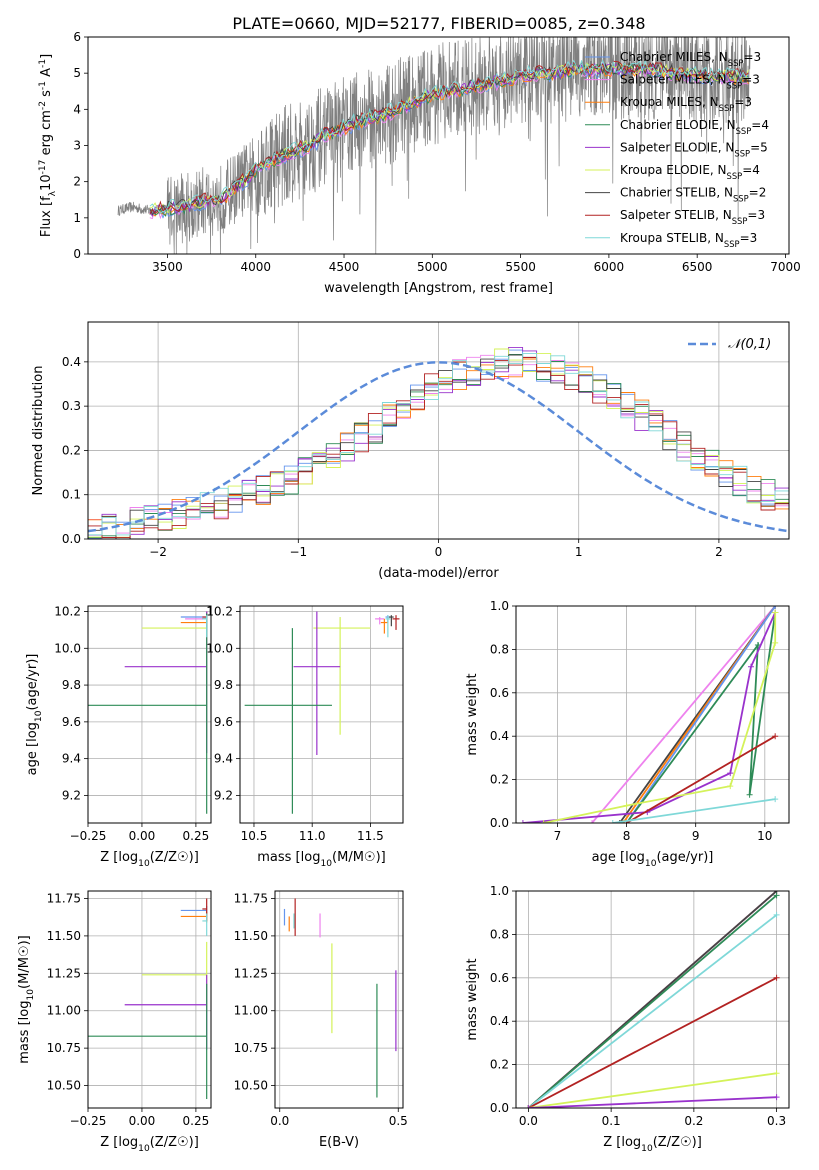 This screenshot has height=1170, width=819. Describe the element at coordinates (71, 759) in the screenshot. I see `age_vs_Z-ytick-label: 9.4` at that location.